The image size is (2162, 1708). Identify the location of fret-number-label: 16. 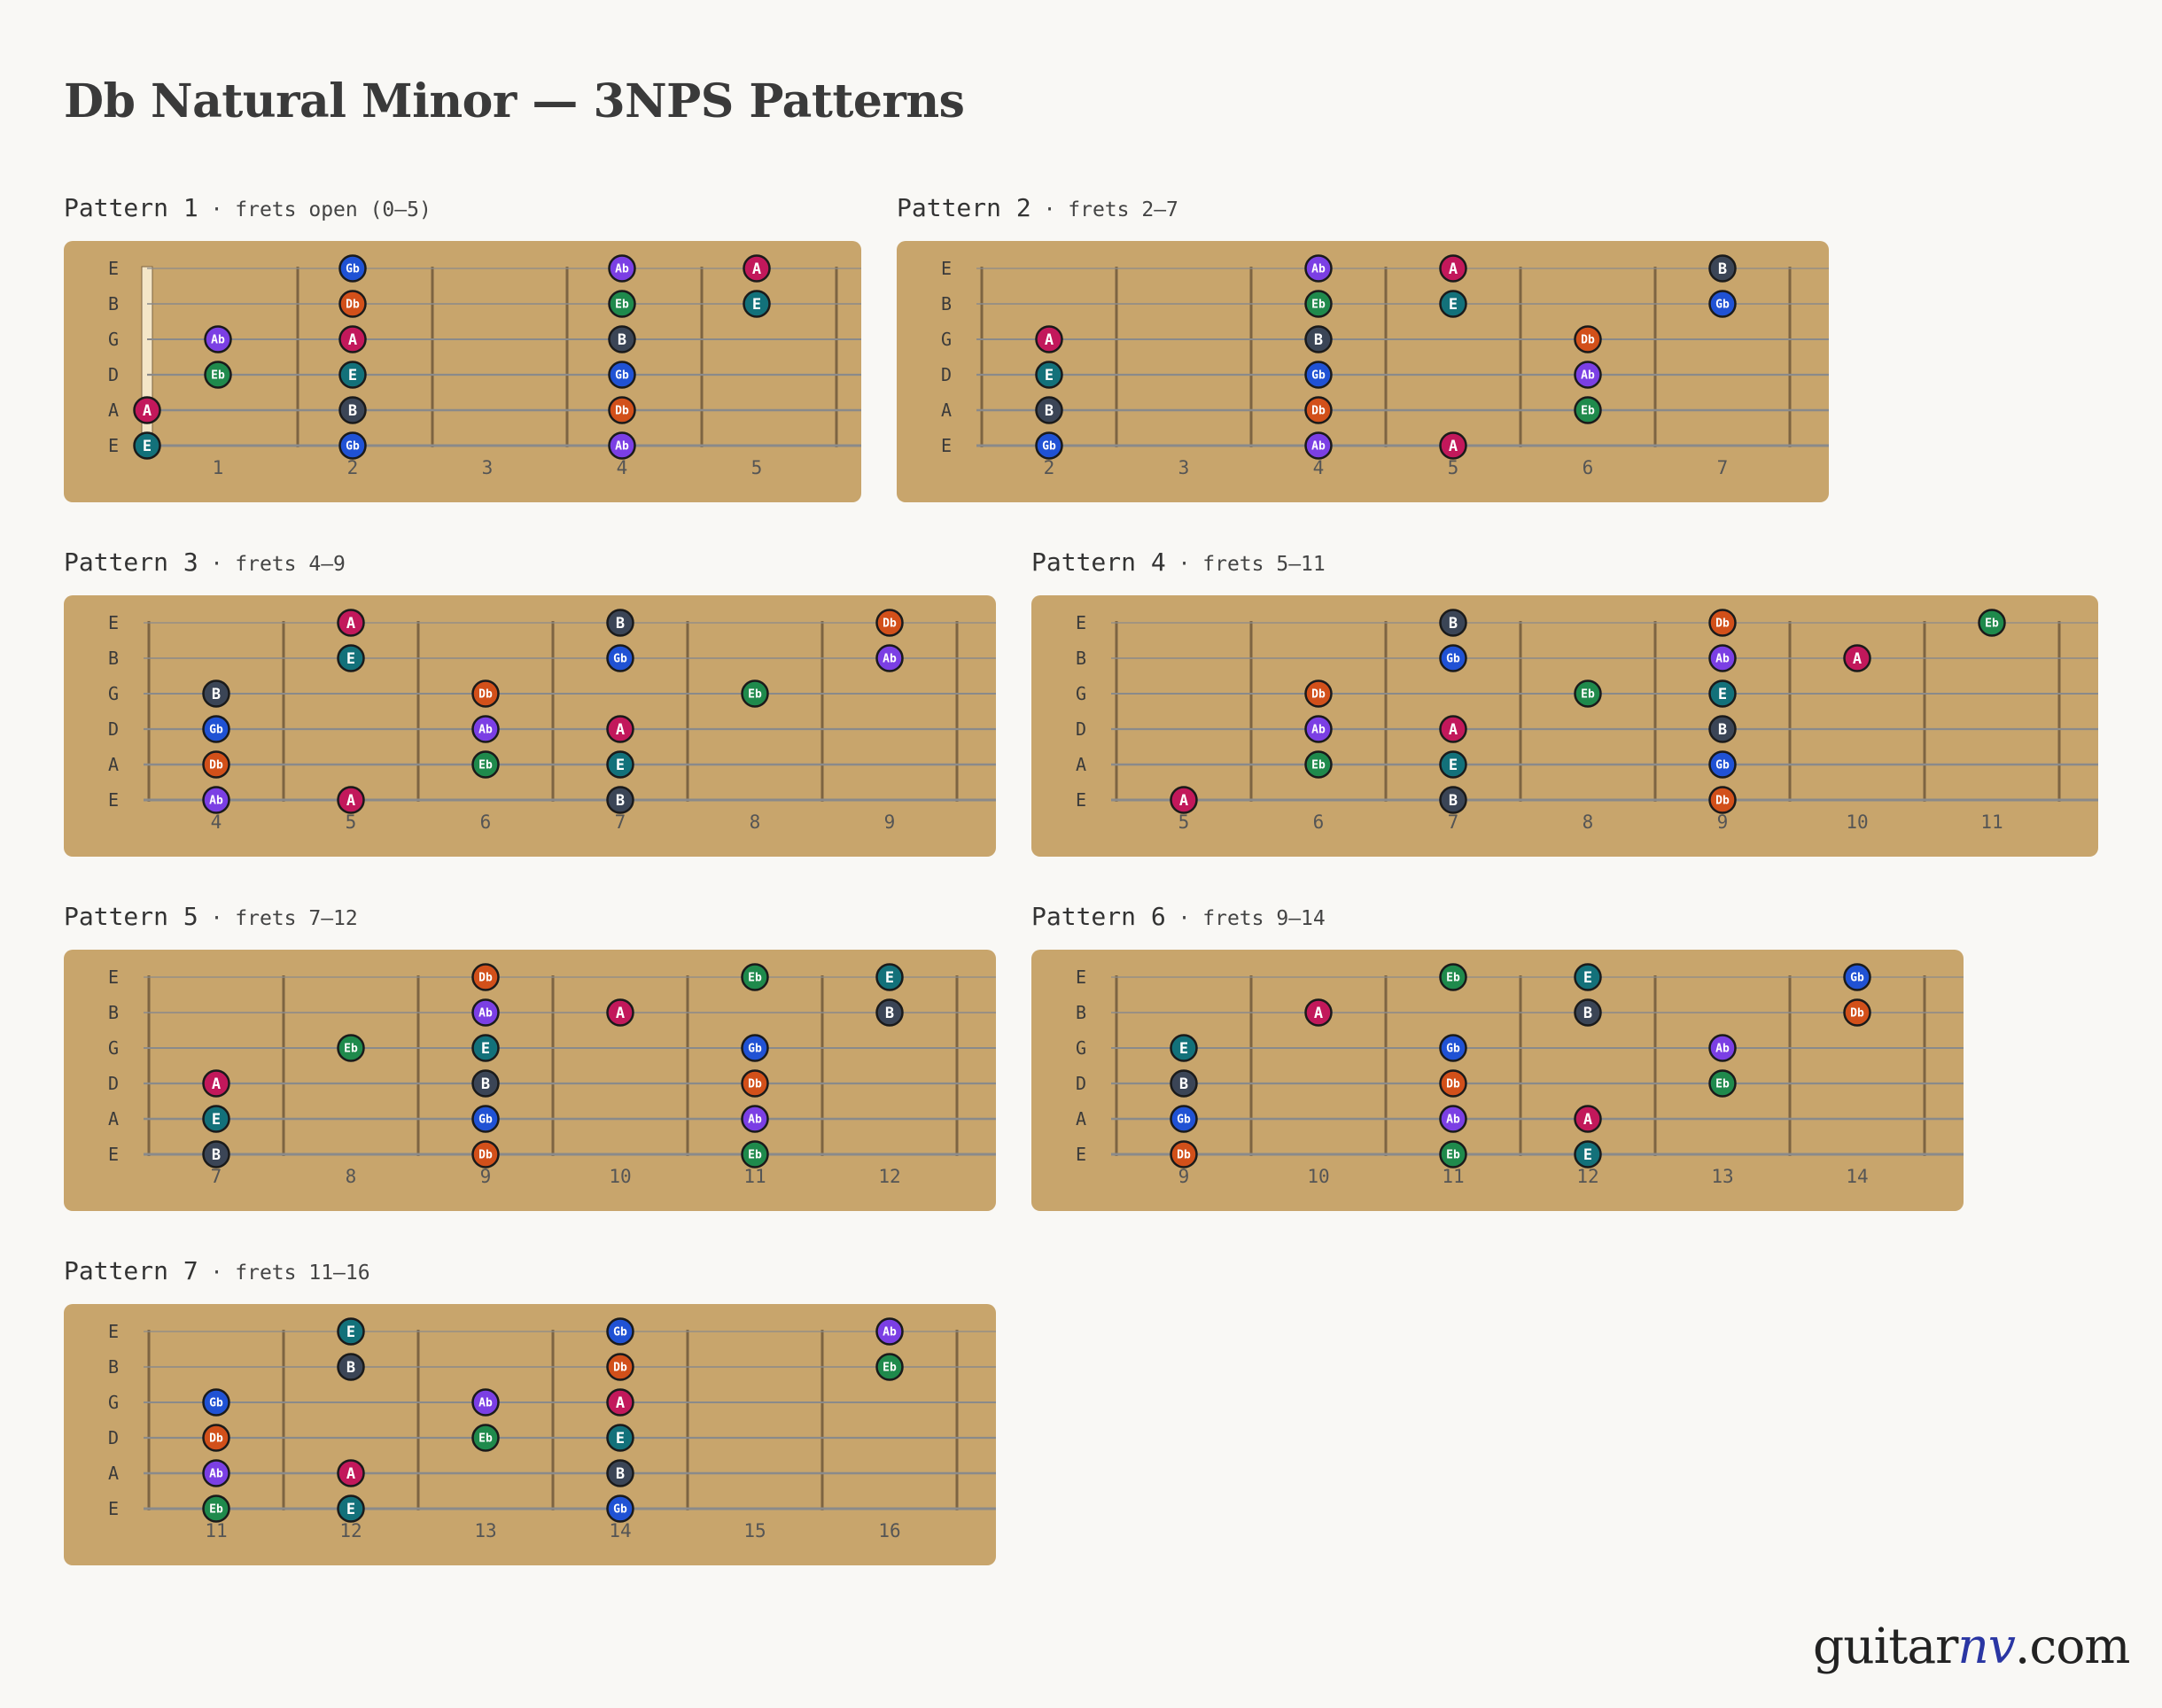
(889, 1530).